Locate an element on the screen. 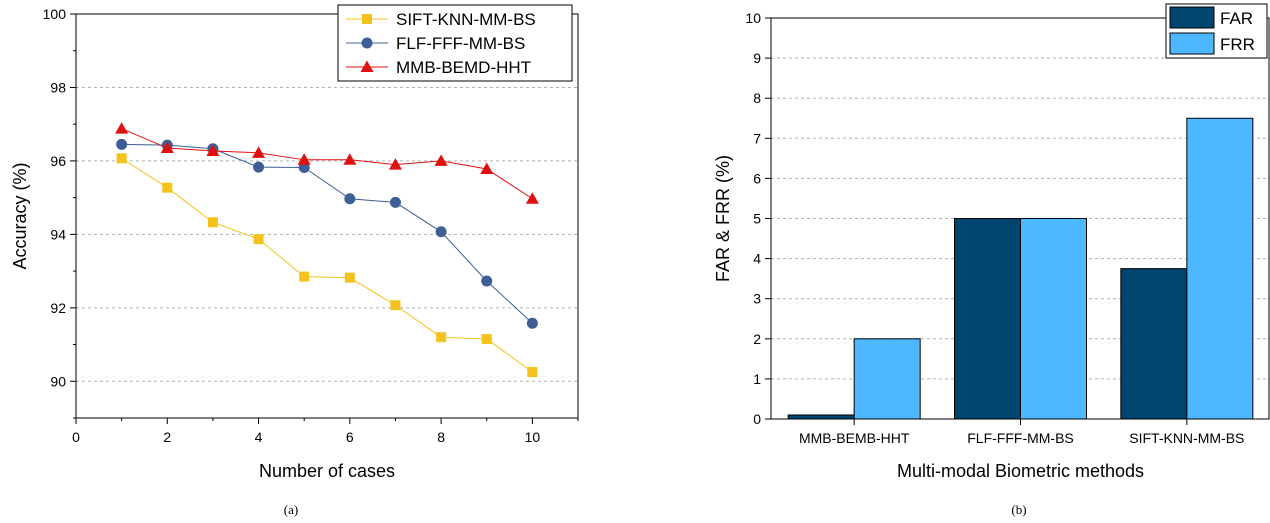 This screenshot has height=523, width=1270. a-legend: SIFT-KNN-MM-BS FLF-FFF-MM-BS MMB-BEMD-HHT is located at coordinates (455, 43).